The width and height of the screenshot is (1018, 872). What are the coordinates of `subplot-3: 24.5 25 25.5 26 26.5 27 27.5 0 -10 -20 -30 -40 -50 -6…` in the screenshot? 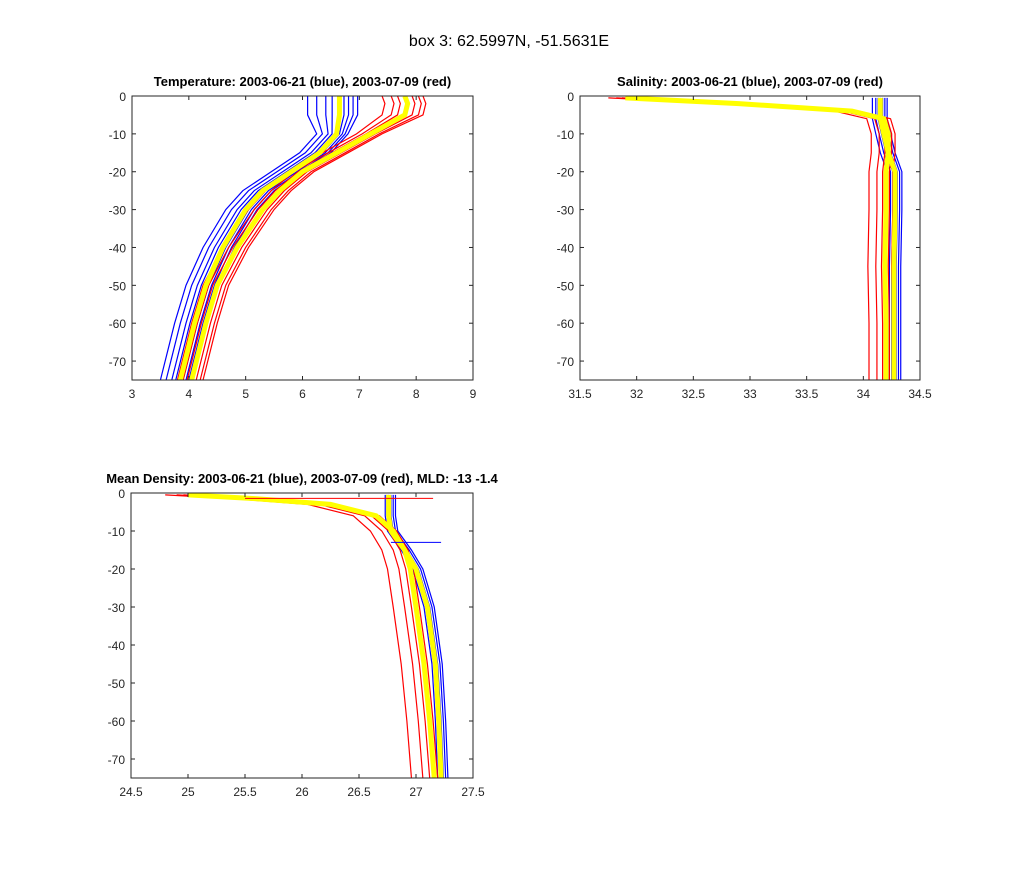 It's located at (302, 635).